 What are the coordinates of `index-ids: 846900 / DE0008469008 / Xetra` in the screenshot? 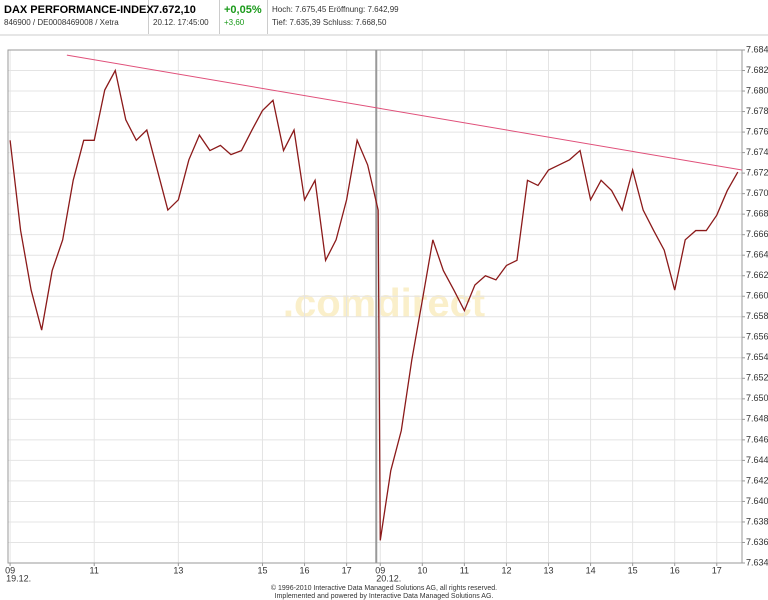 It's located at (61, 22).